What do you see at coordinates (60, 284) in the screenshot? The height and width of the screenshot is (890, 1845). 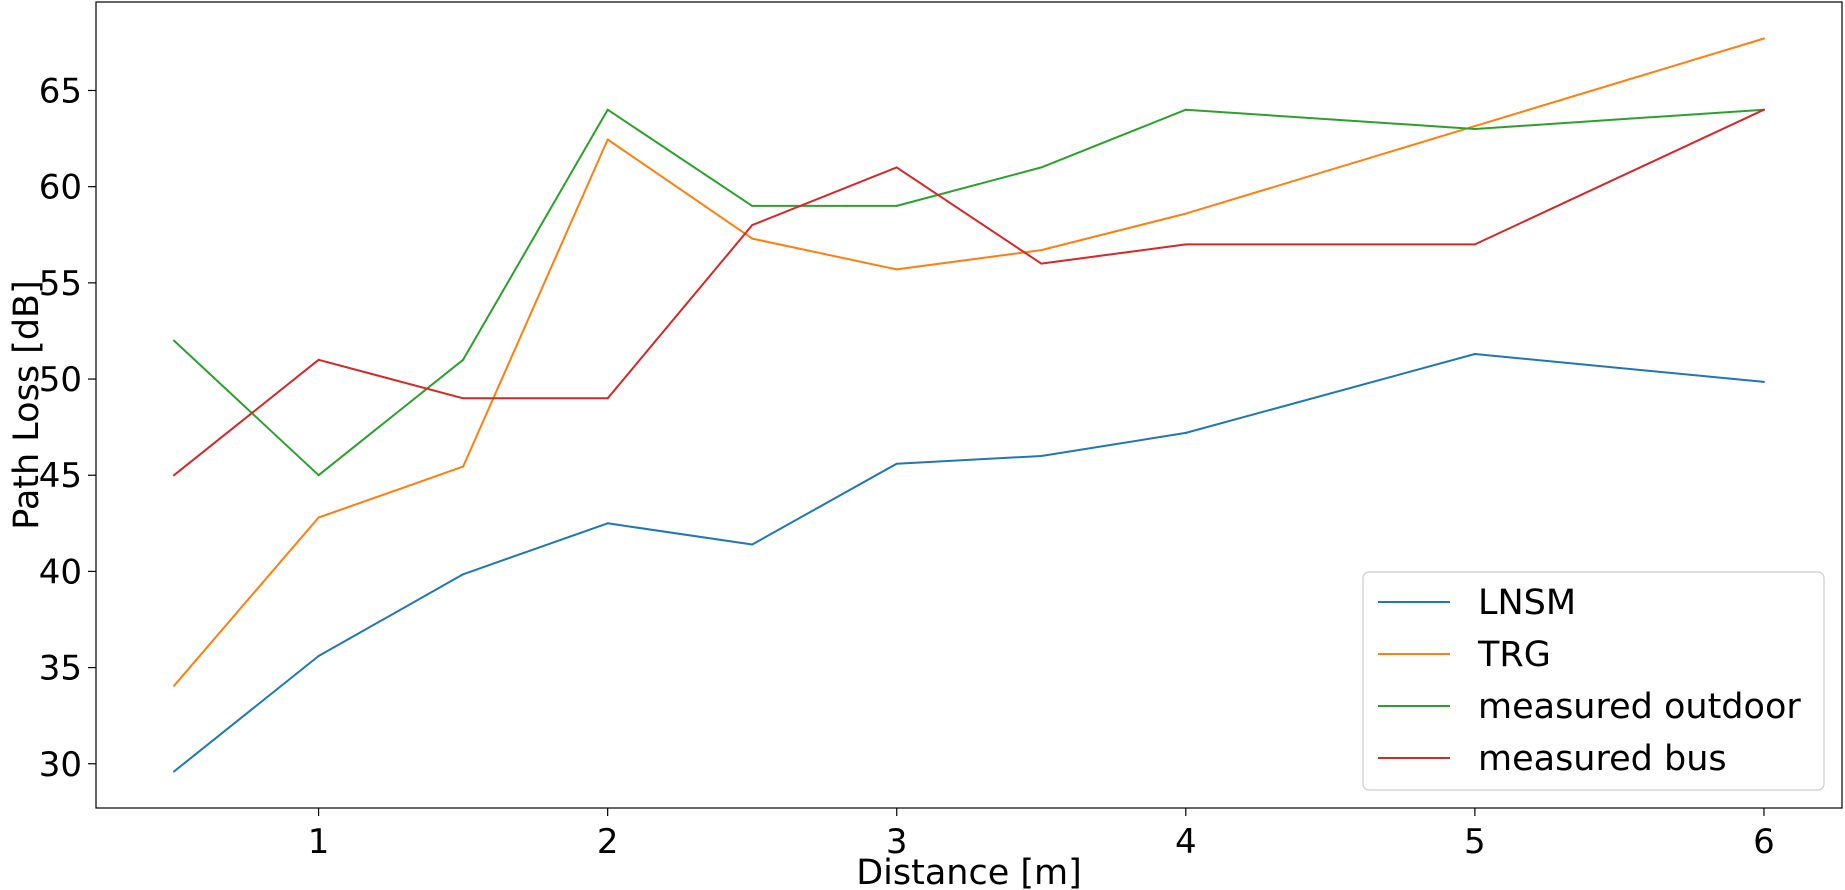 I see `y-tick-label: 55` at bounding box center [60, 284].